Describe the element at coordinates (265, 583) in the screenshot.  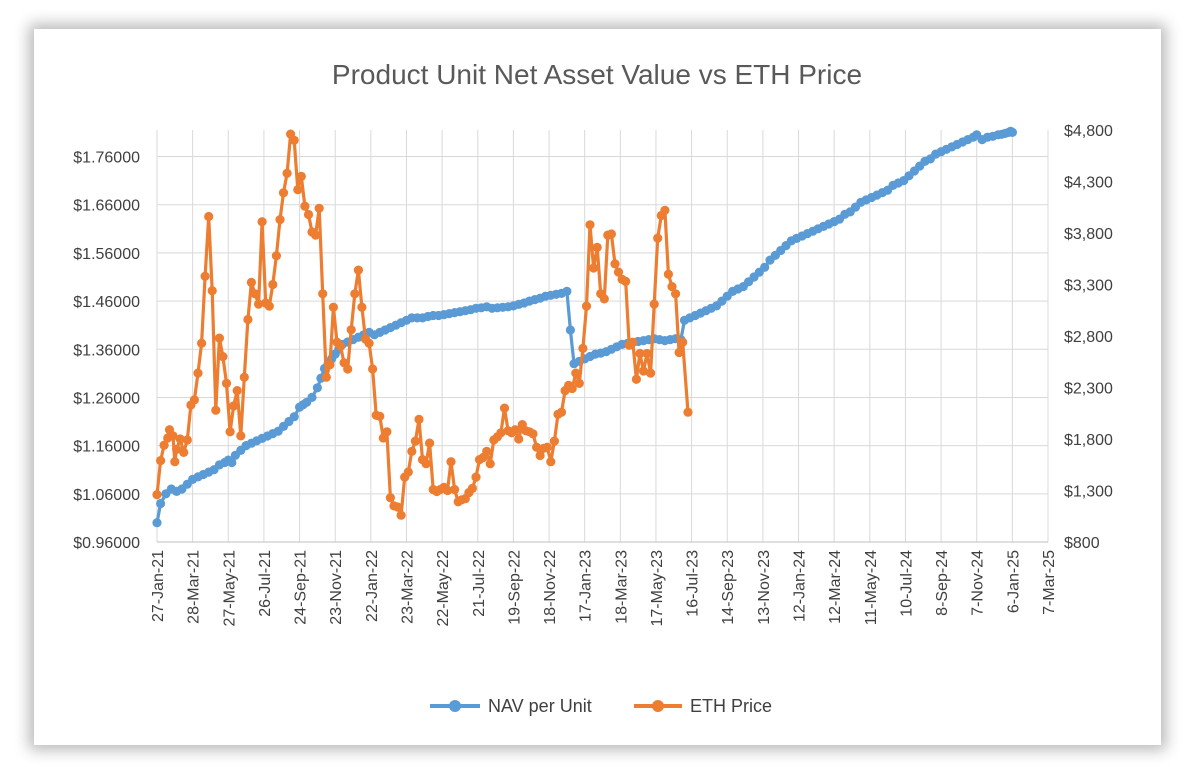
I see `x-tick-label: 26-Jul-21` at that location.